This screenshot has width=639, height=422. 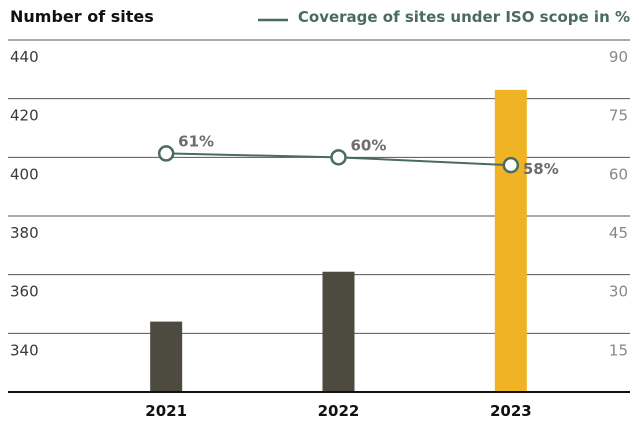 I want to click on data-label: 60%, so click(x=369, y=145).